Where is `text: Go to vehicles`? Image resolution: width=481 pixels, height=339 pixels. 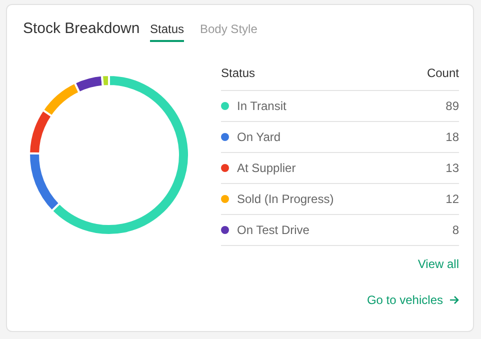 text: Go to vehicles is located at coordinates (404, 300).